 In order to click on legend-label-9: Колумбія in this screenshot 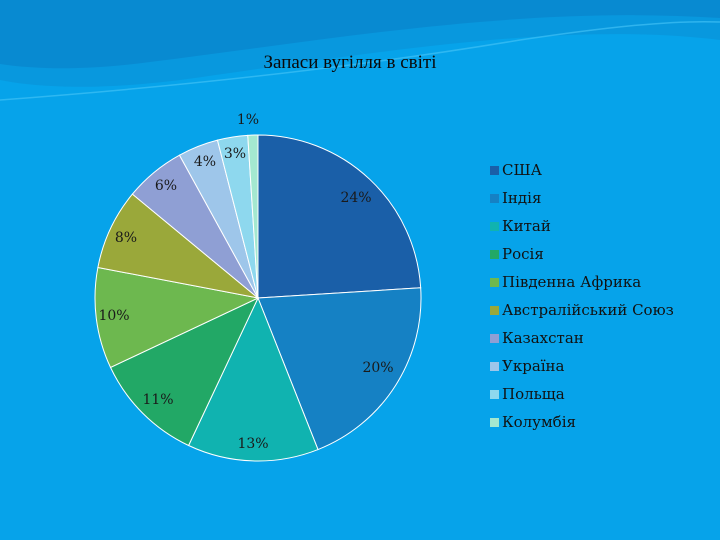, I will do `click(539, 422)`.